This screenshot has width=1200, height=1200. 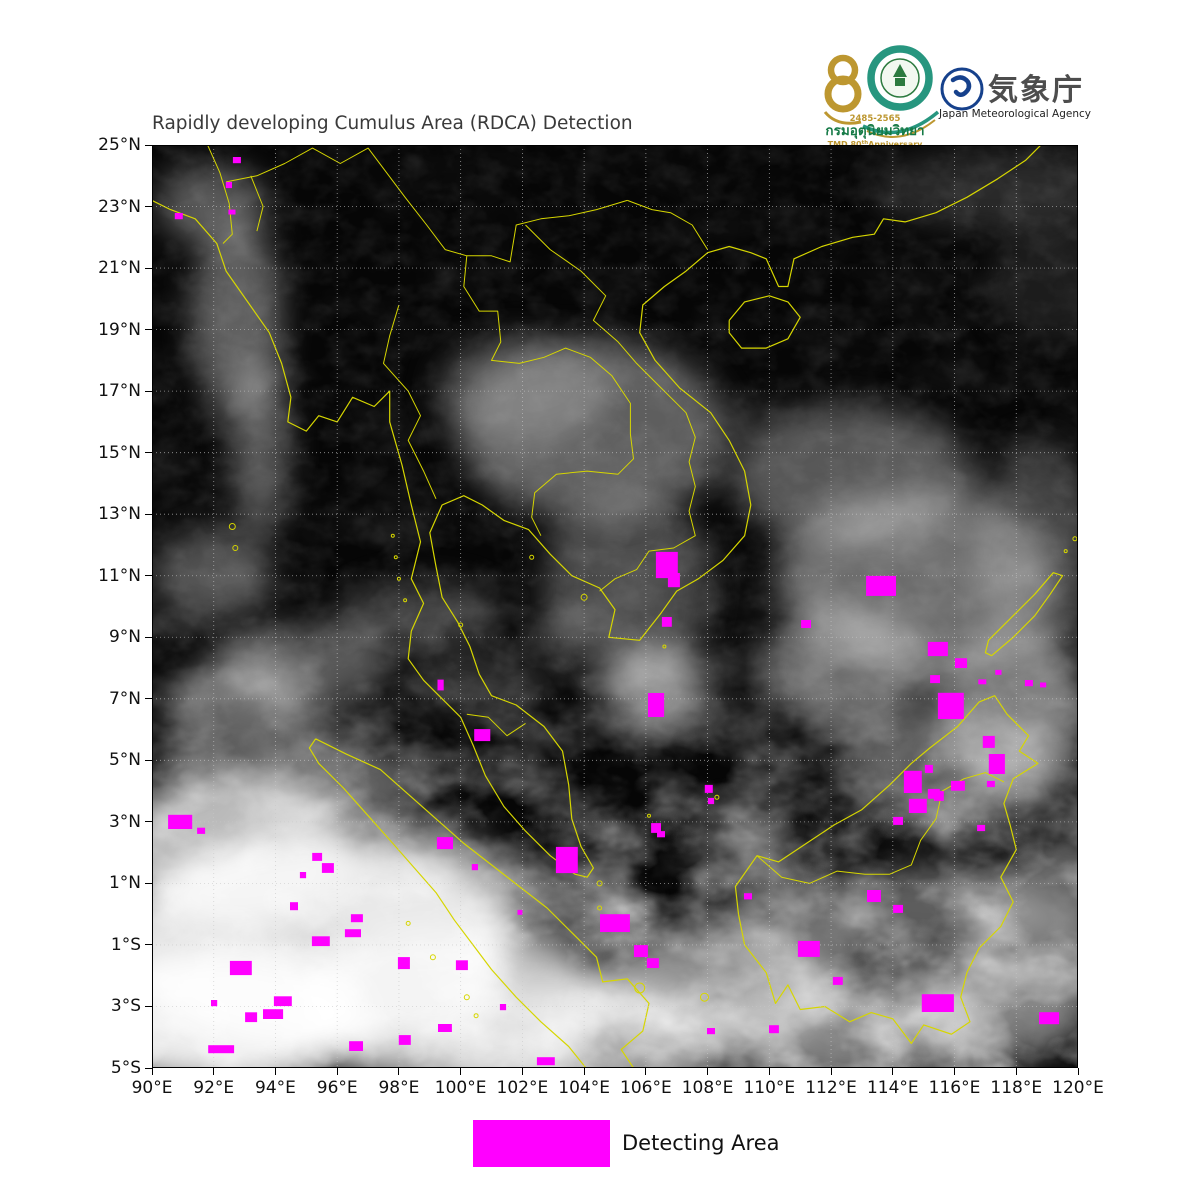 What do you see at coordinates (119, 452) in the screenshot?
I see `lat-tick-label: 15°N` at bounding box center [119, 452].